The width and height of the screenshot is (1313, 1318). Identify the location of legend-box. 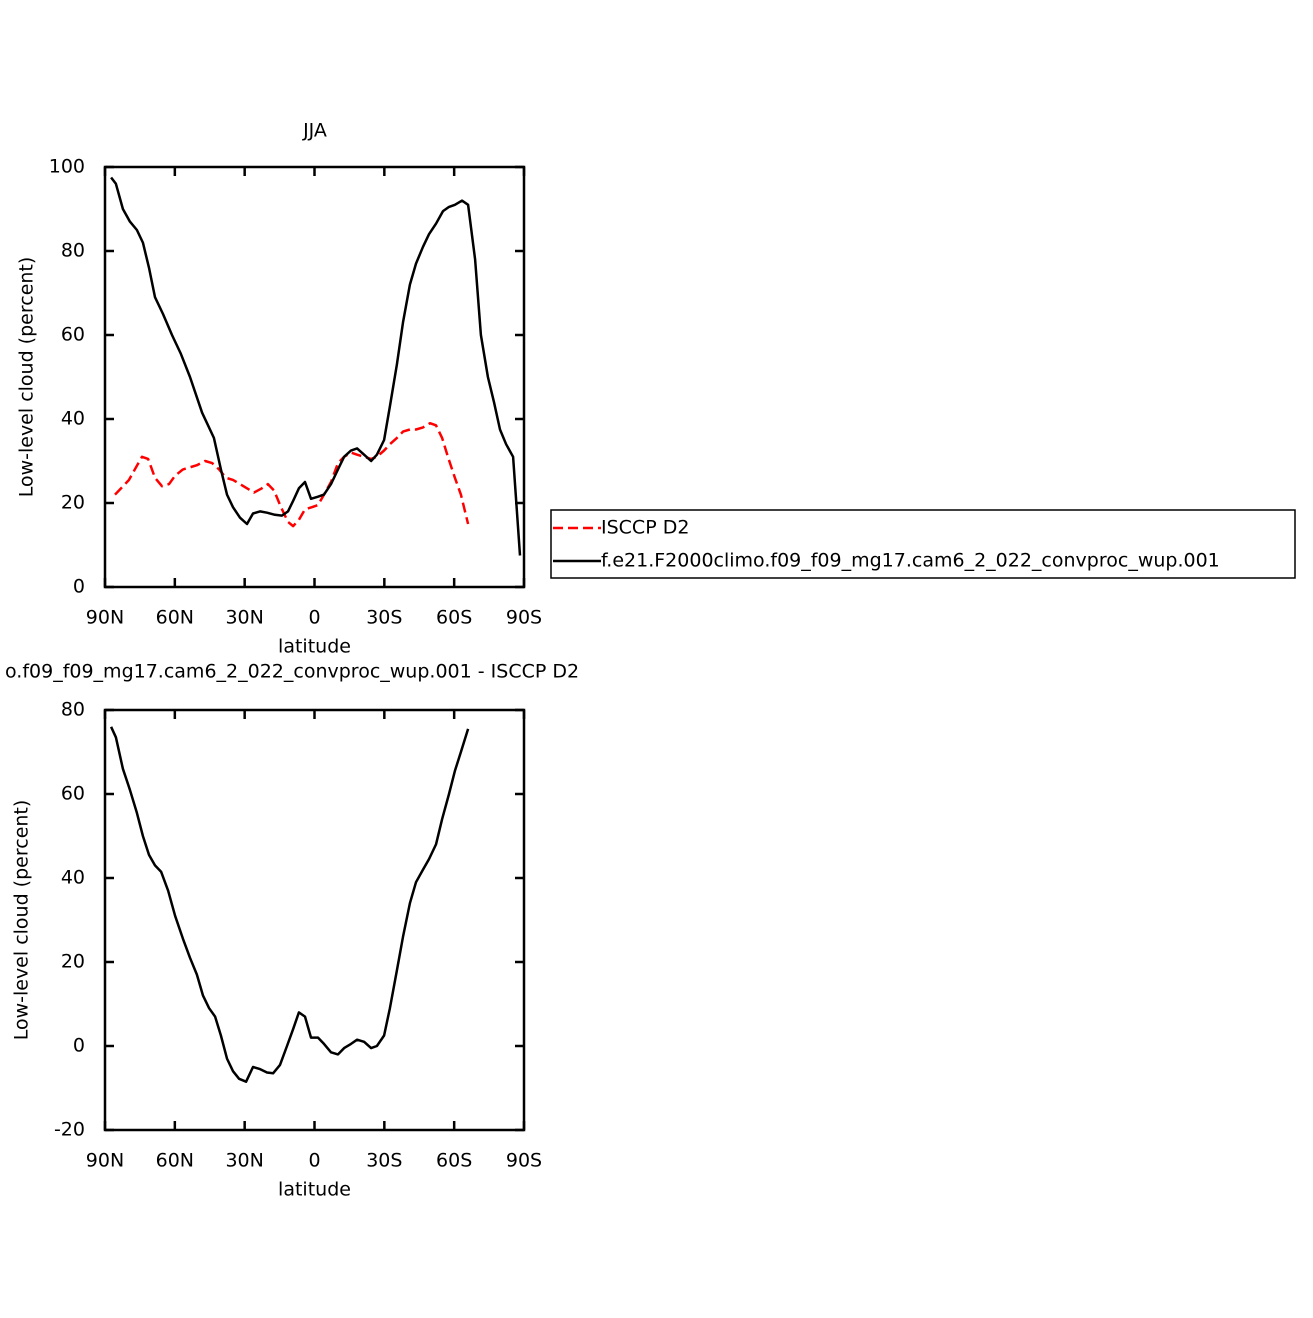
(923, 544).